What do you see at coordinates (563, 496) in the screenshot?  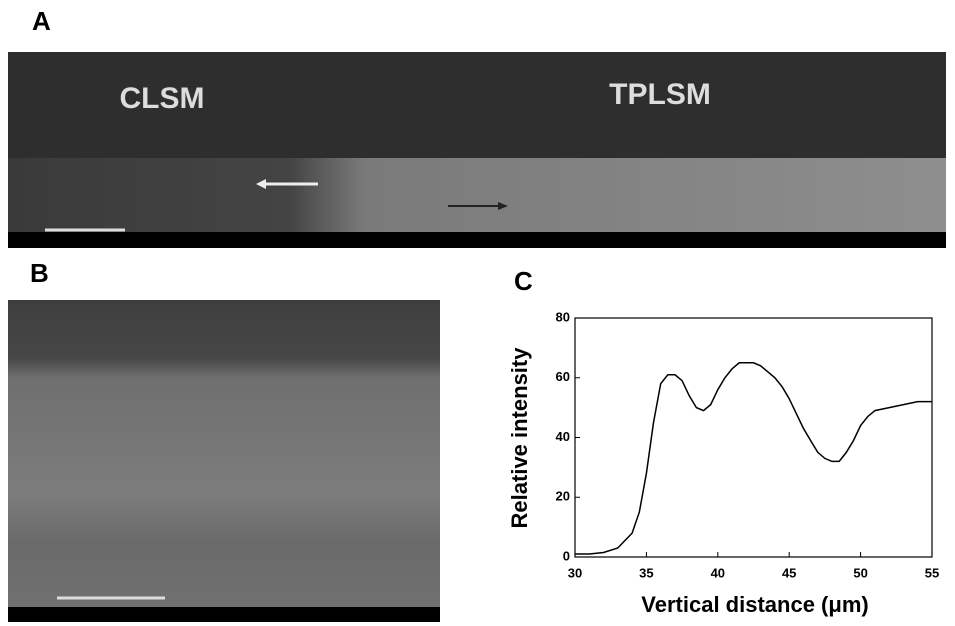 I see `y-tick-label: 20` at bounding box center [563, 496].